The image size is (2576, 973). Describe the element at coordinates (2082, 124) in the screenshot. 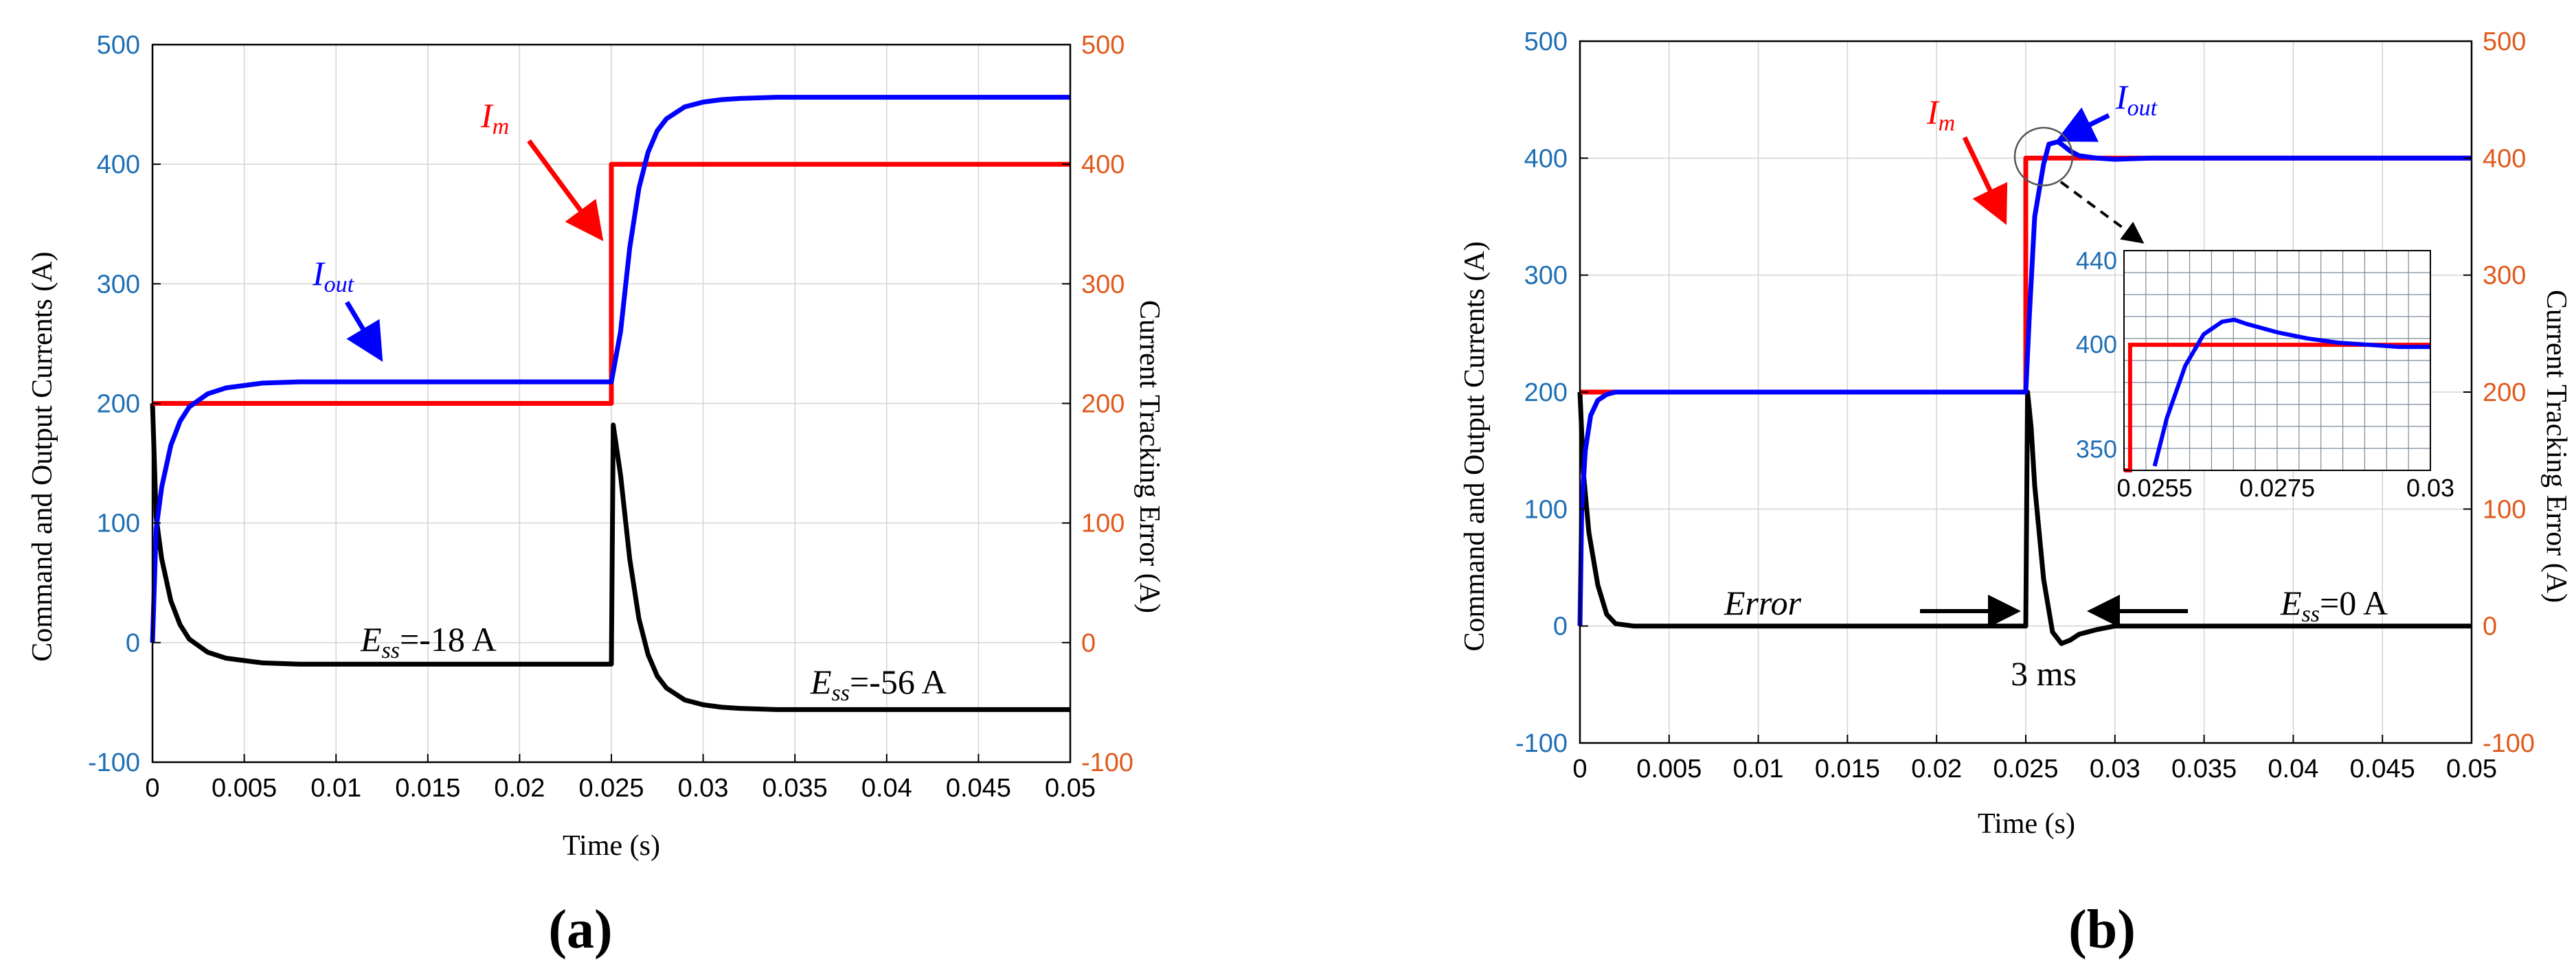

I see `iout-arrow-b` at that location.